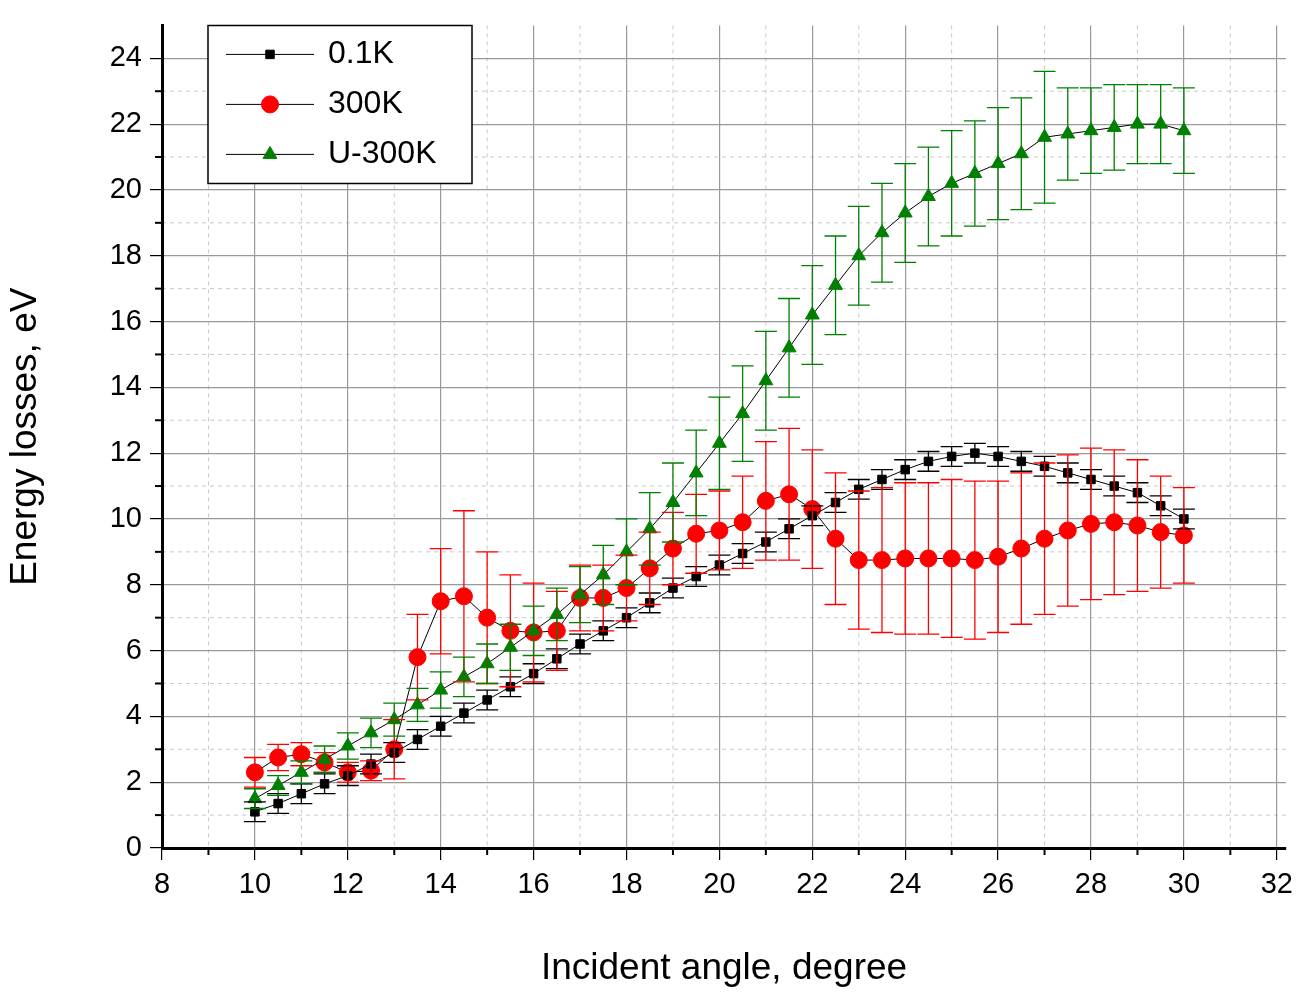  I want to click on x-tick-label: 24, so click(905, 883).